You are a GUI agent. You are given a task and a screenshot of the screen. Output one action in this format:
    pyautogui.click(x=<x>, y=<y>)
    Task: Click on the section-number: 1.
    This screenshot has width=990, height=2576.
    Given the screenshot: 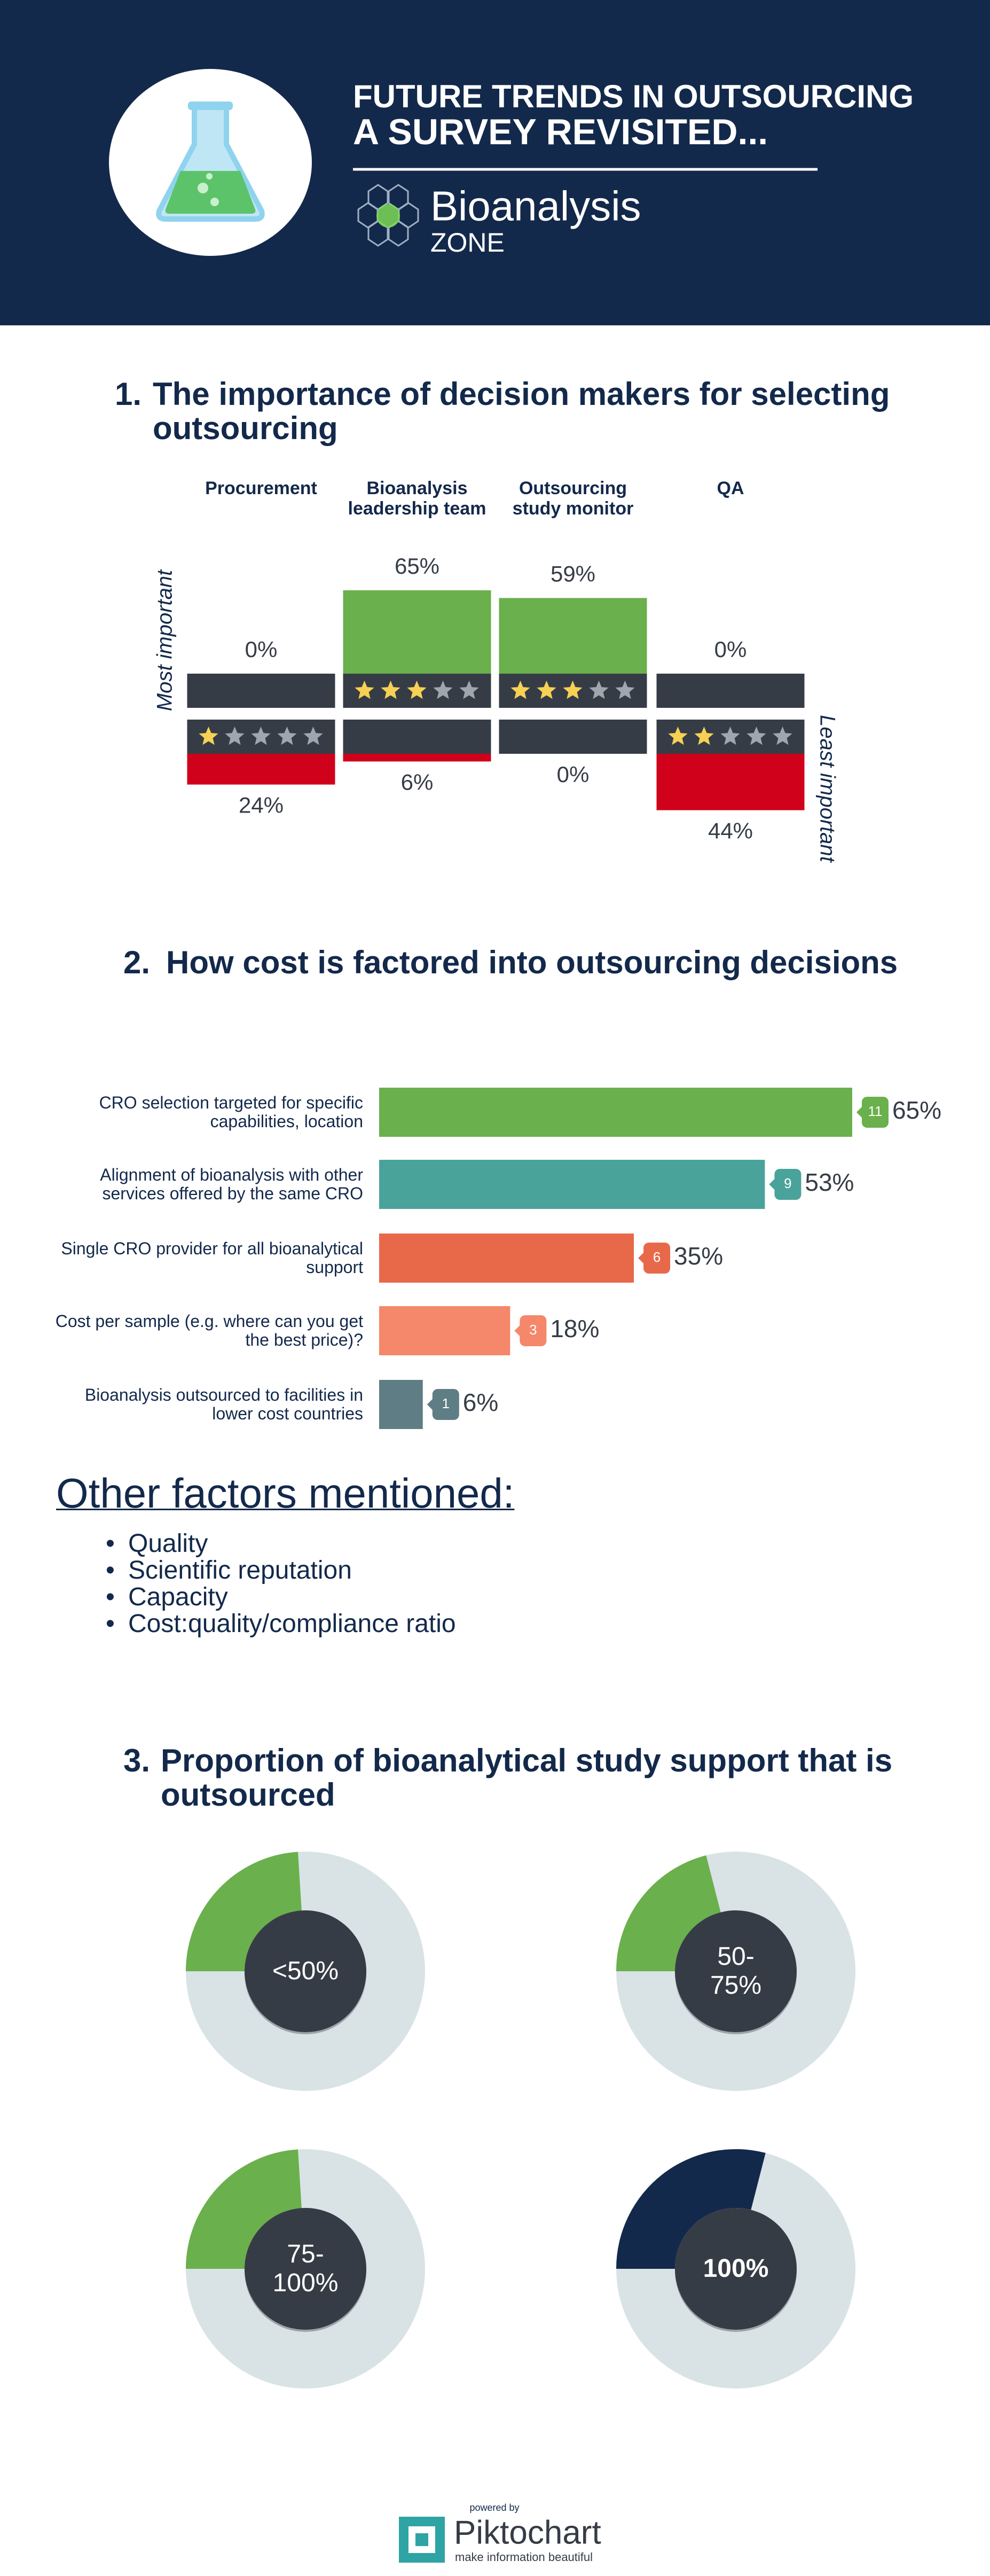 What is the action you would take?
    pyautogui.click(x=128, y=394)
    